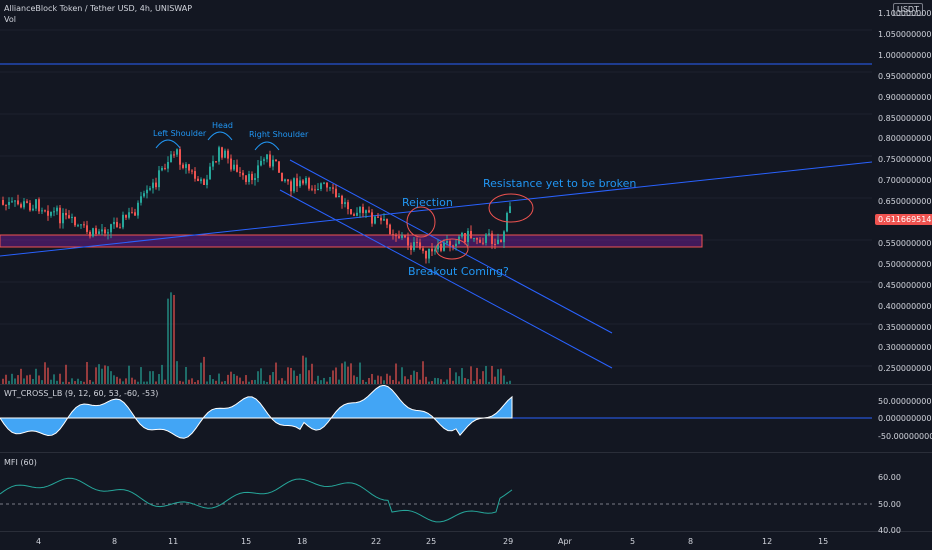 This screenshot has width=932, height=550. Describe the element at coordinates (458, 271) in the screenshot. I see `breakout-label: Breakout Coming?` at that location.